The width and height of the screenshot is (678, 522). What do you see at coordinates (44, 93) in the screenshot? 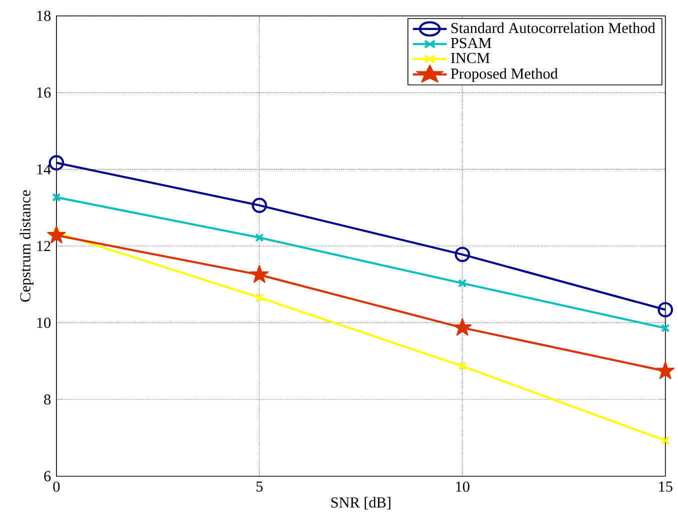
I see `y-tick-label: 16` at bounding box center [44, 93].